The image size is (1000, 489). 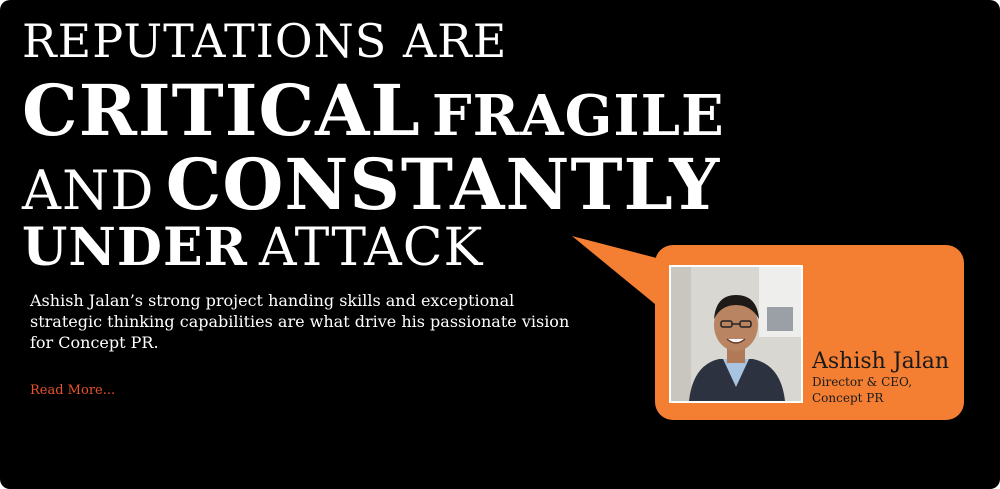 I want to click on profile-title: Director & CEO, Concept PR, so click(x=862, y=390).